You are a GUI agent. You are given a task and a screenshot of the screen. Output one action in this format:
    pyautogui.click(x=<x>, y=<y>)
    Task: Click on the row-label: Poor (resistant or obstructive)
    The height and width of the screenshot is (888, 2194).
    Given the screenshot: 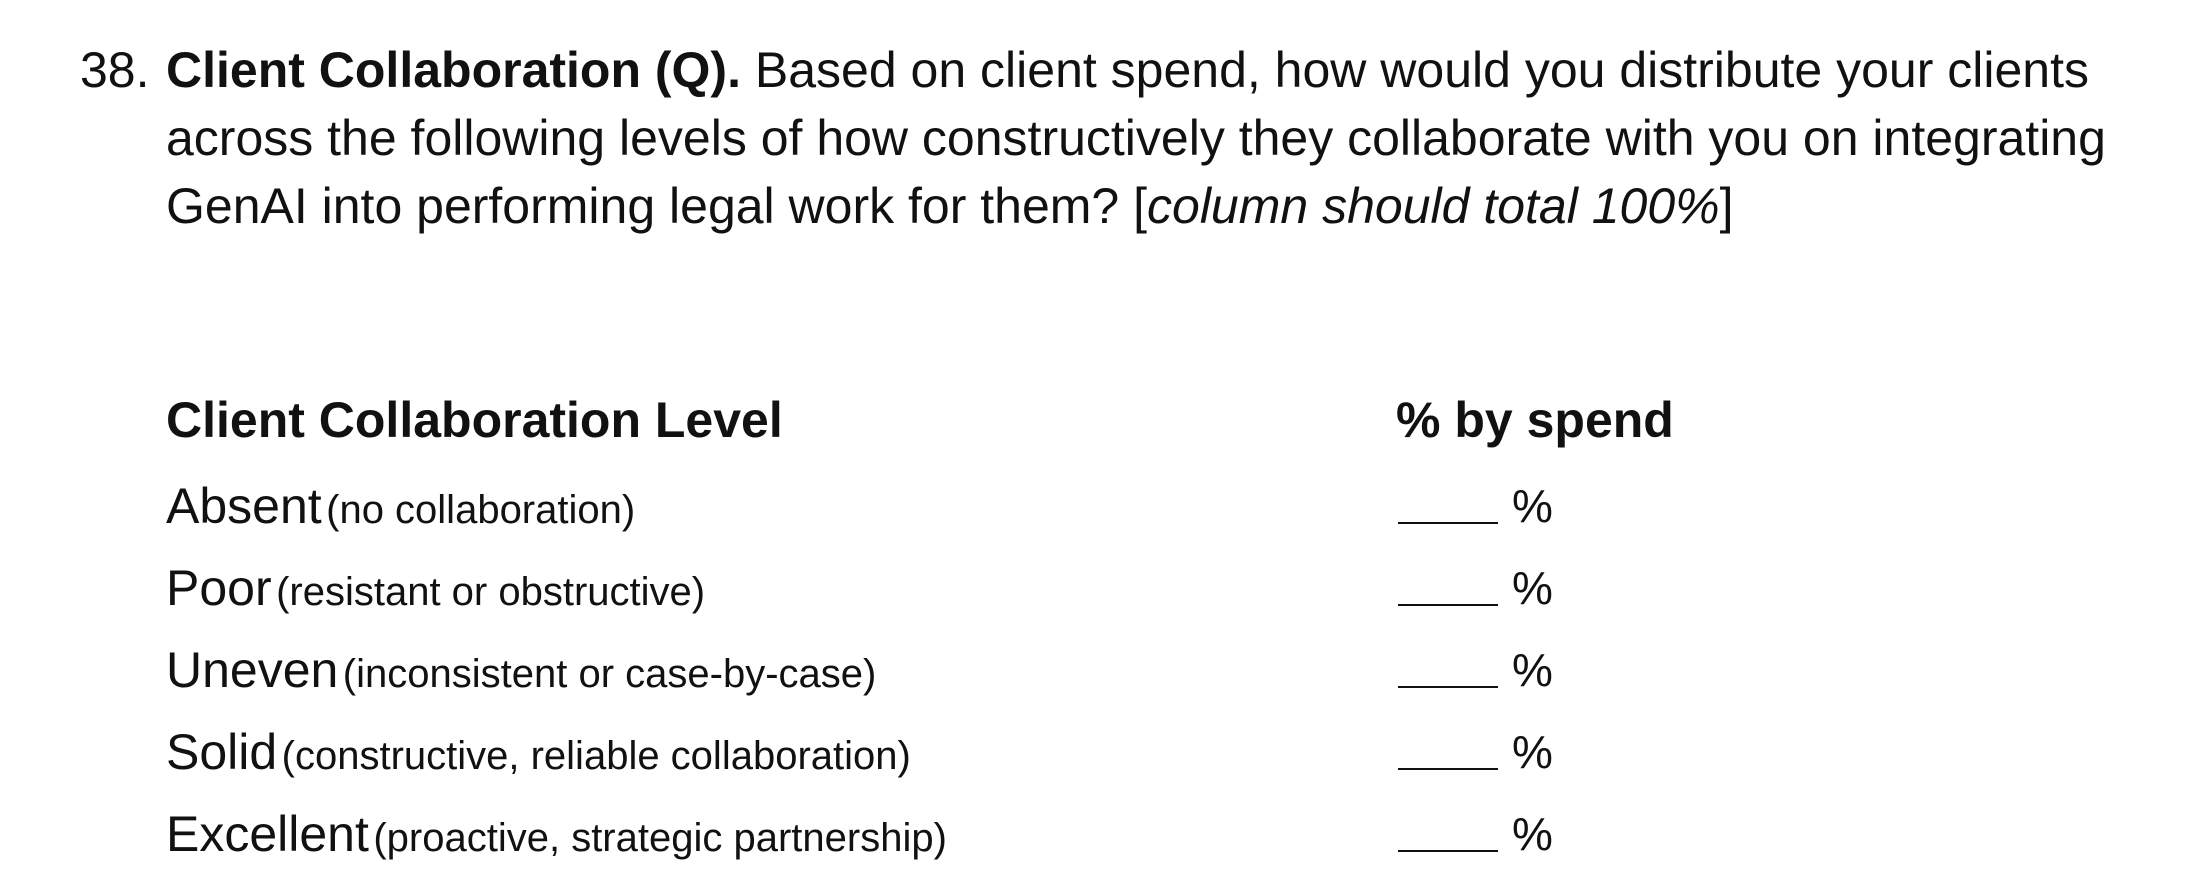 What is the action you would take?
    pyautogui.click(x=435, y=594)
    